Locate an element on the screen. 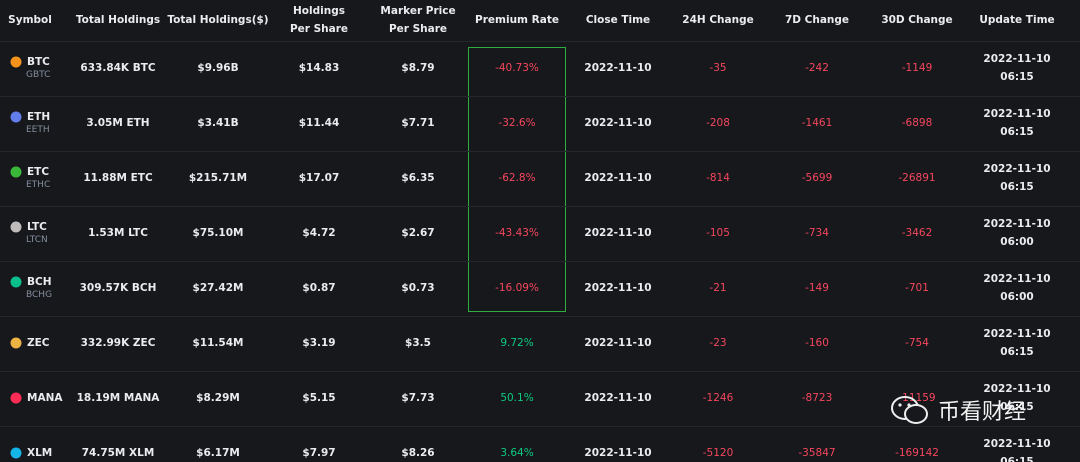 The height and width of the screenshot is (462, 1080). price: $7.71 is located at coordinates (418, 123).